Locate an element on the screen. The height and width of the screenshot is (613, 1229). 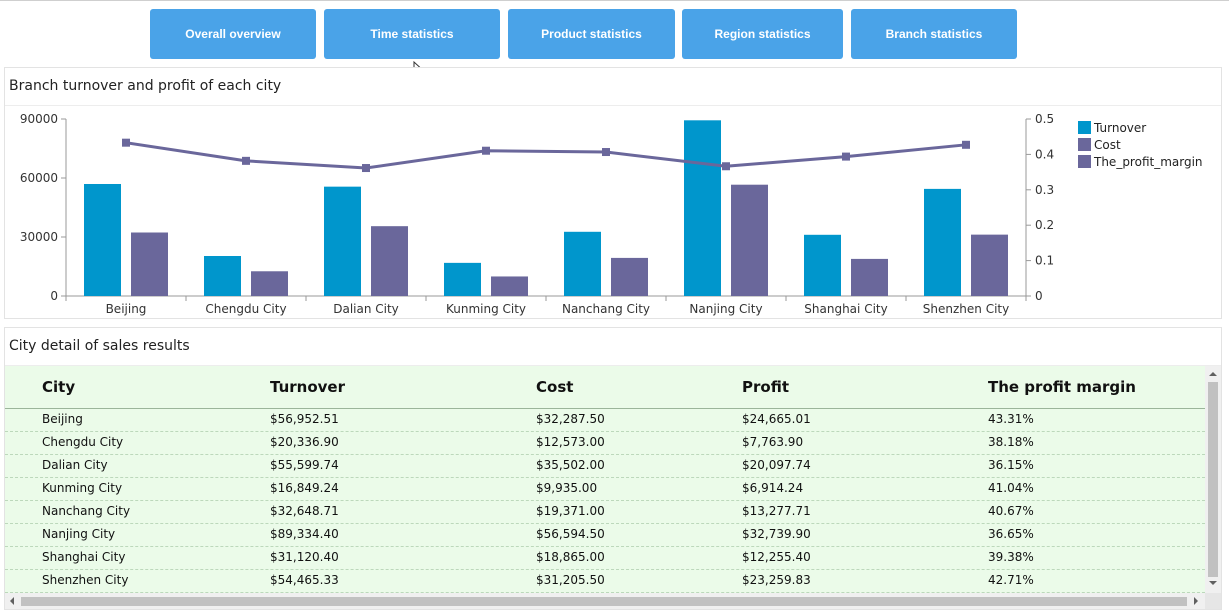
table-cell: Shanghai City is located at coordinates (84, 557).